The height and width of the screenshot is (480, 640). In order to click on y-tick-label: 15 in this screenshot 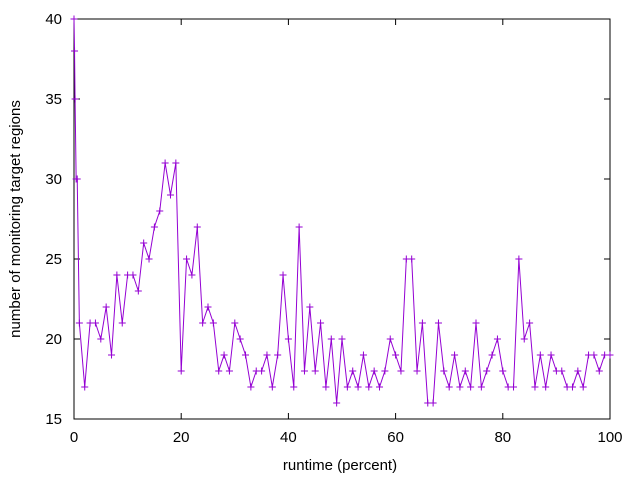, I will do `click(53, 419)`.